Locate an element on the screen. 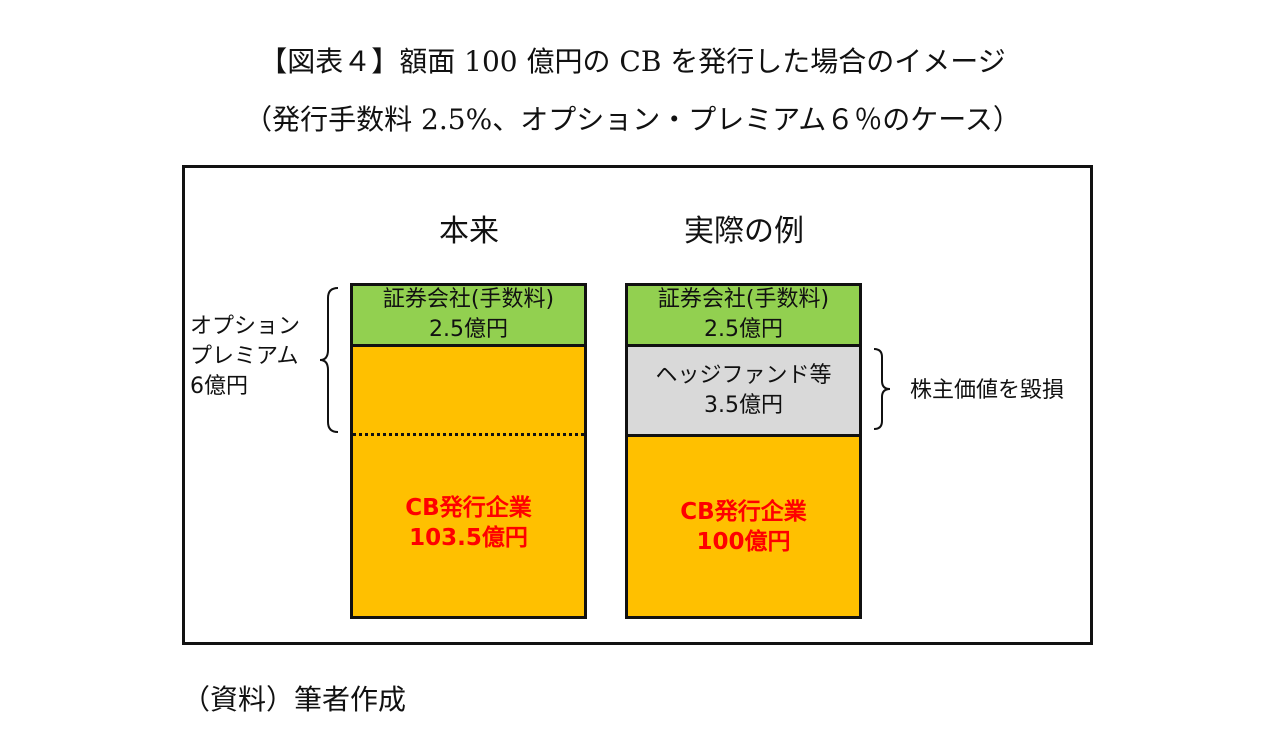 The image size is (1265, 748). option-premium-annotation: オプション プレミアム 6億円 is located at coordinates (245, 357).